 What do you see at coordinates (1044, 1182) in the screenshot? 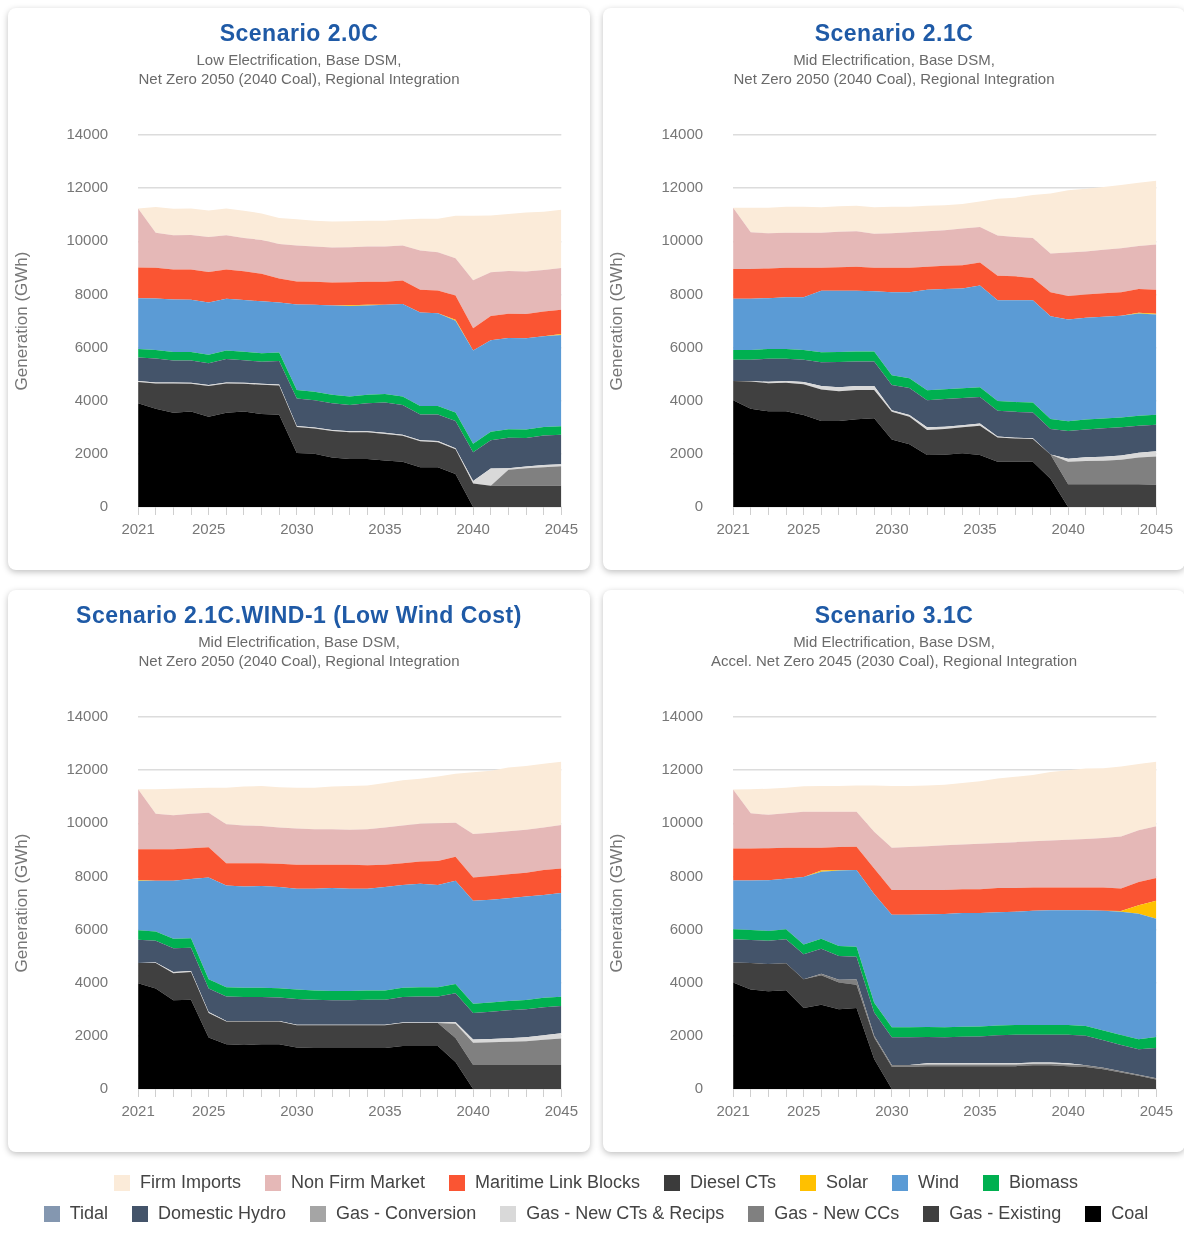
I see `legend-label: Biomass` at bounding box center [1044, 1182].